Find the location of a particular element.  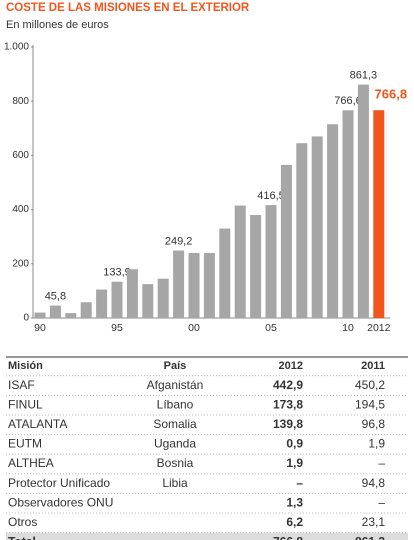

y-tick-label: 1.000 is located at coordinates (16, 47).